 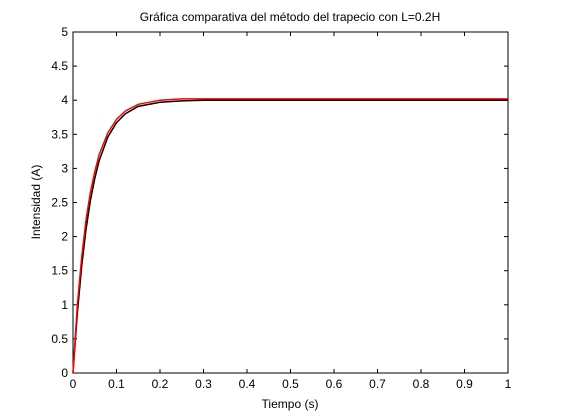 I want to click on x-tick-label: 0.6, so click(x=334, y=384).